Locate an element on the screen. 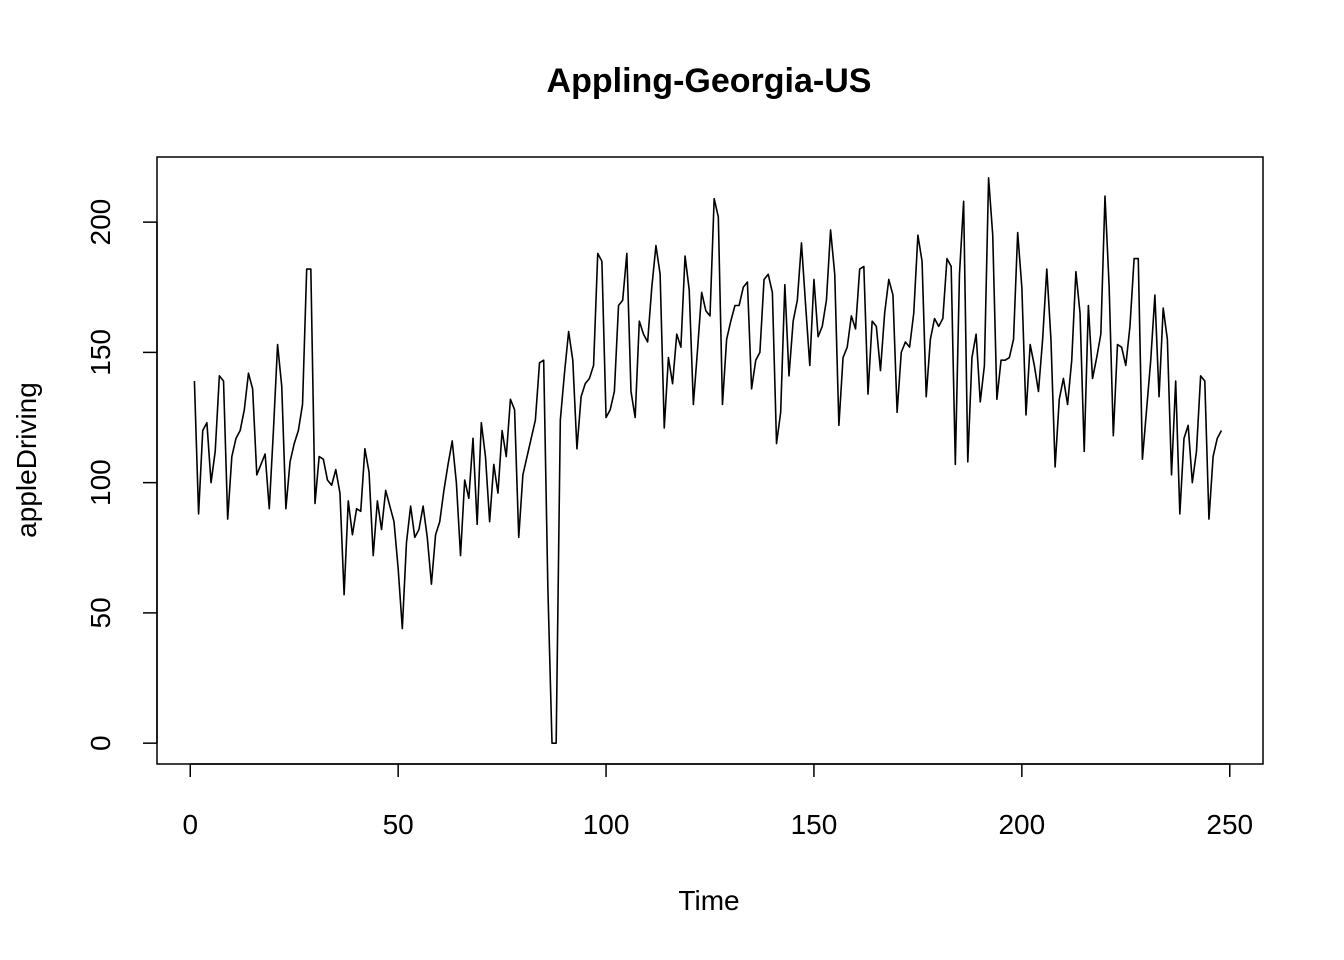 The height and width of the screenshot is (960, 1344). chart-title: Appling-Georgia-US is located at coordinates (709, 81).